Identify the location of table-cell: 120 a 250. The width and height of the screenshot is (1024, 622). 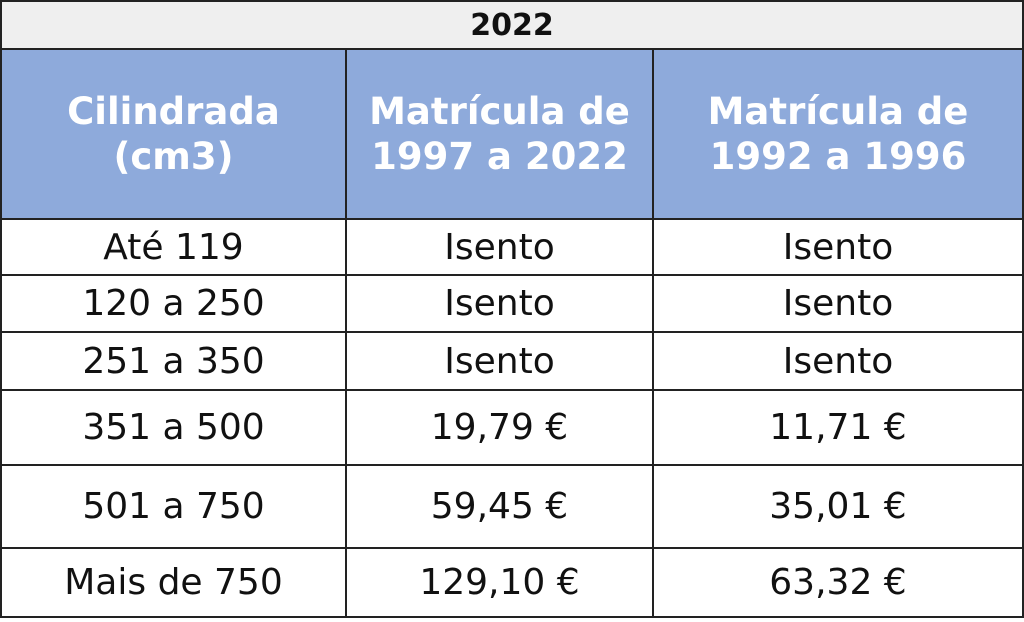
(173, 303).